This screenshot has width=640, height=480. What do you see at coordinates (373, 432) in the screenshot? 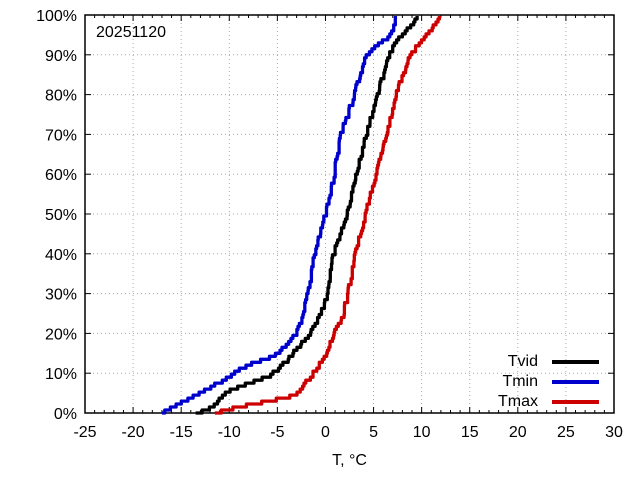
I see `tick-label: 5` at bounding box center [373, 432].